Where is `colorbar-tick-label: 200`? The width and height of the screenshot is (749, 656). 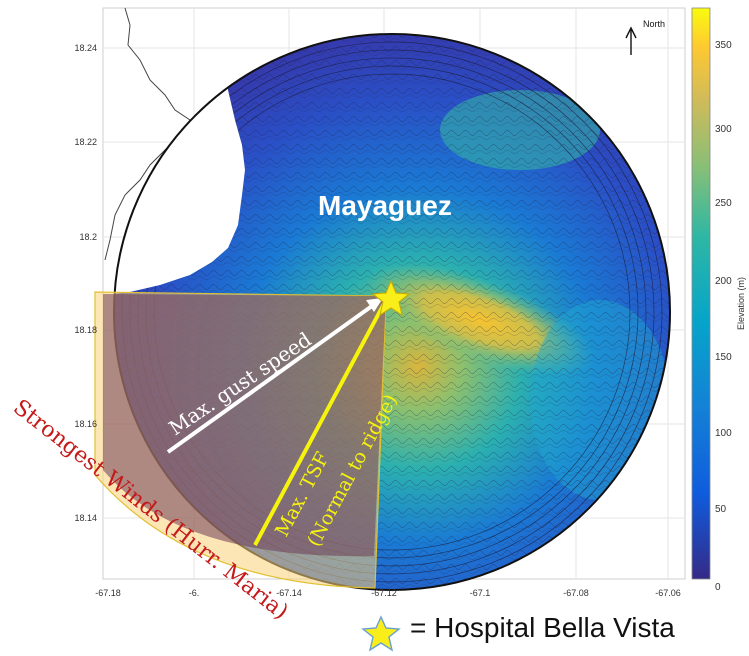 colorbar-tick-label: 200 is located at coordinates (723, 281).